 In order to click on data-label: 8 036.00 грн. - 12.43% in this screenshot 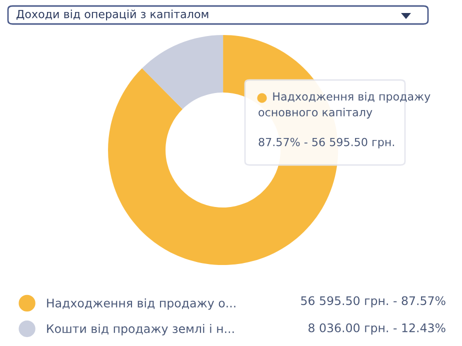, I will do `click(377, 329)`.